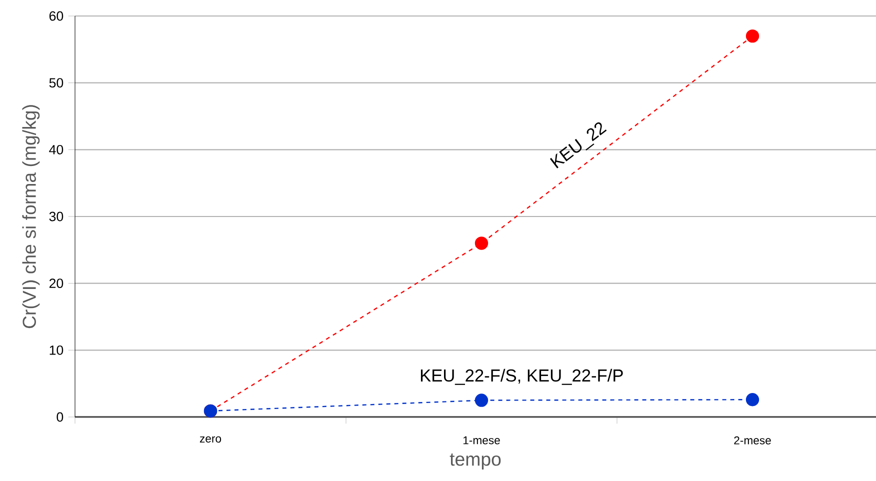 Image resolution: width=876 pixels, height=481 pixels. What do you see at coordinates (56, 83) in the screenshot?
I see `y-tick-label: 50` at bounding box center [56, 83].